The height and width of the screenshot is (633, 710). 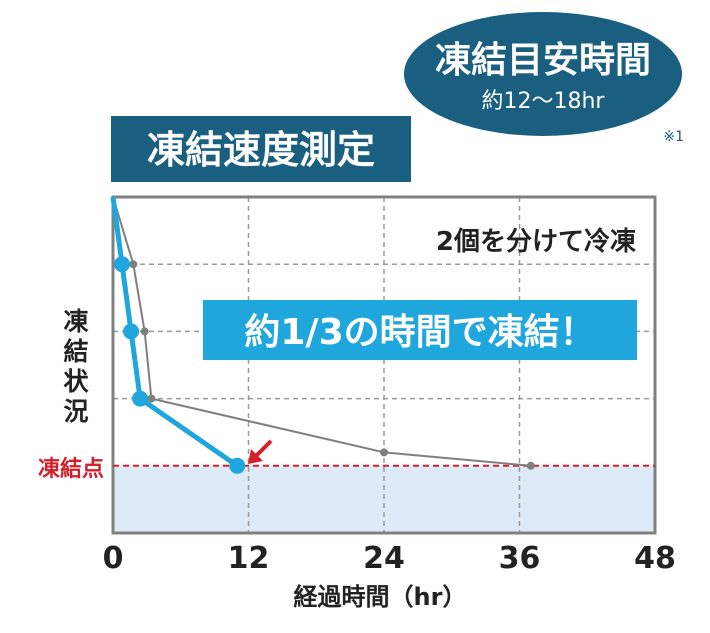 What do you see at coordinates (75, 321) in the screenshot?
I see `y-axis-label-char: 凍` at bounding box center [75, 321].